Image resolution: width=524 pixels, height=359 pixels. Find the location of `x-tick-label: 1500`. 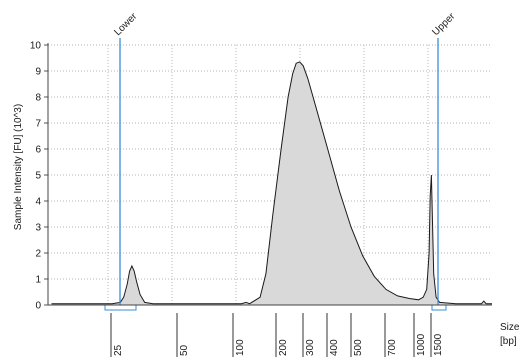

x-tick-label: 1500 is located at coordinates (438, 344).